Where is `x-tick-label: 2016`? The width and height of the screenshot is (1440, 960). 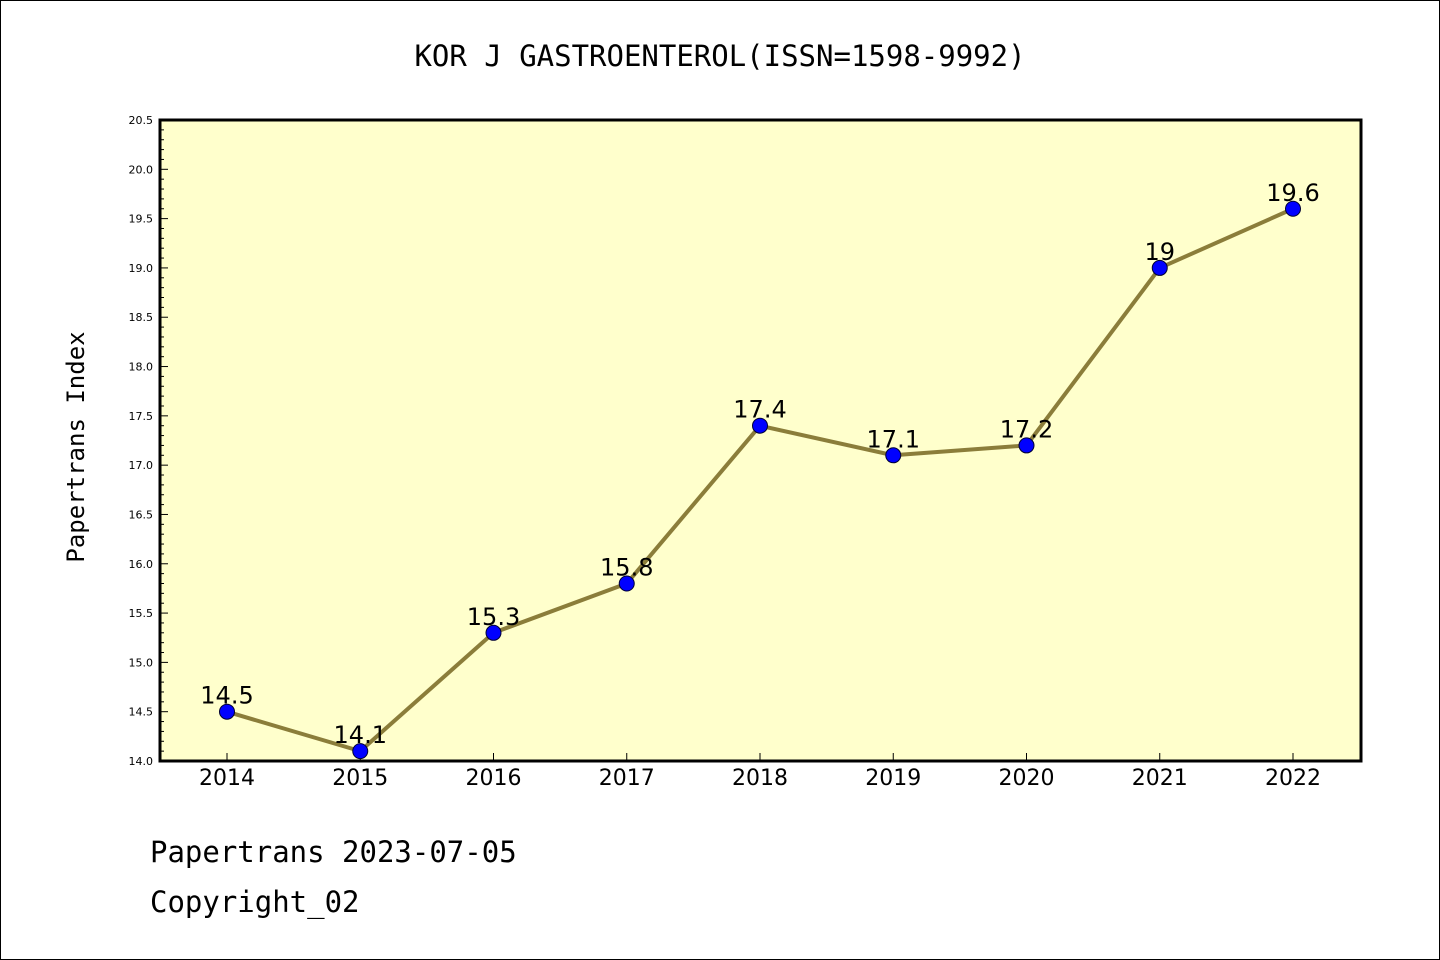
x-tick-label: 2016 is located at coordinates (494, 778).